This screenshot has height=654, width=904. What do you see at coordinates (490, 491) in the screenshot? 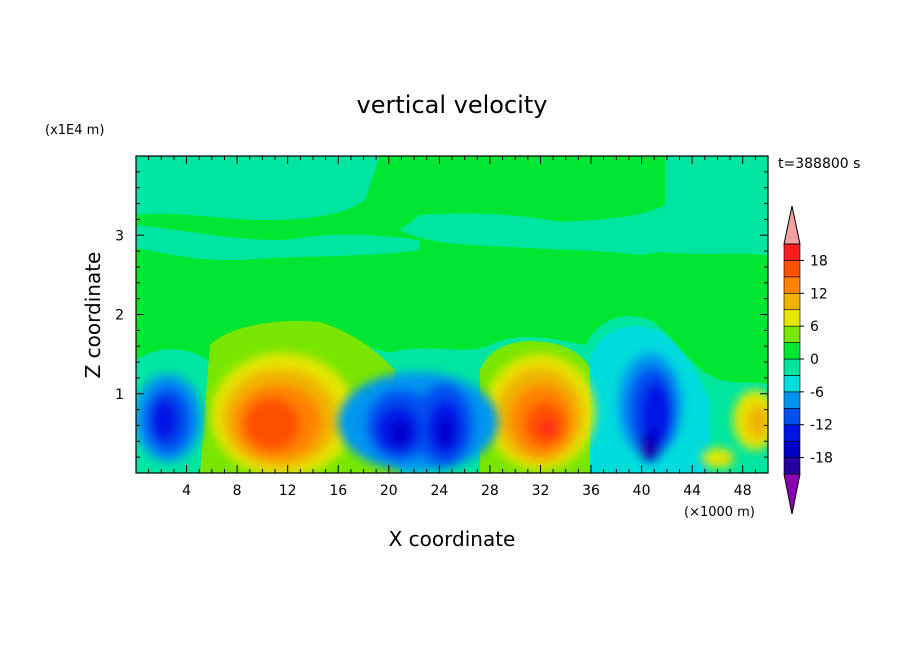
I see `x-tick-label: 28` at bounding box center [490, 491].